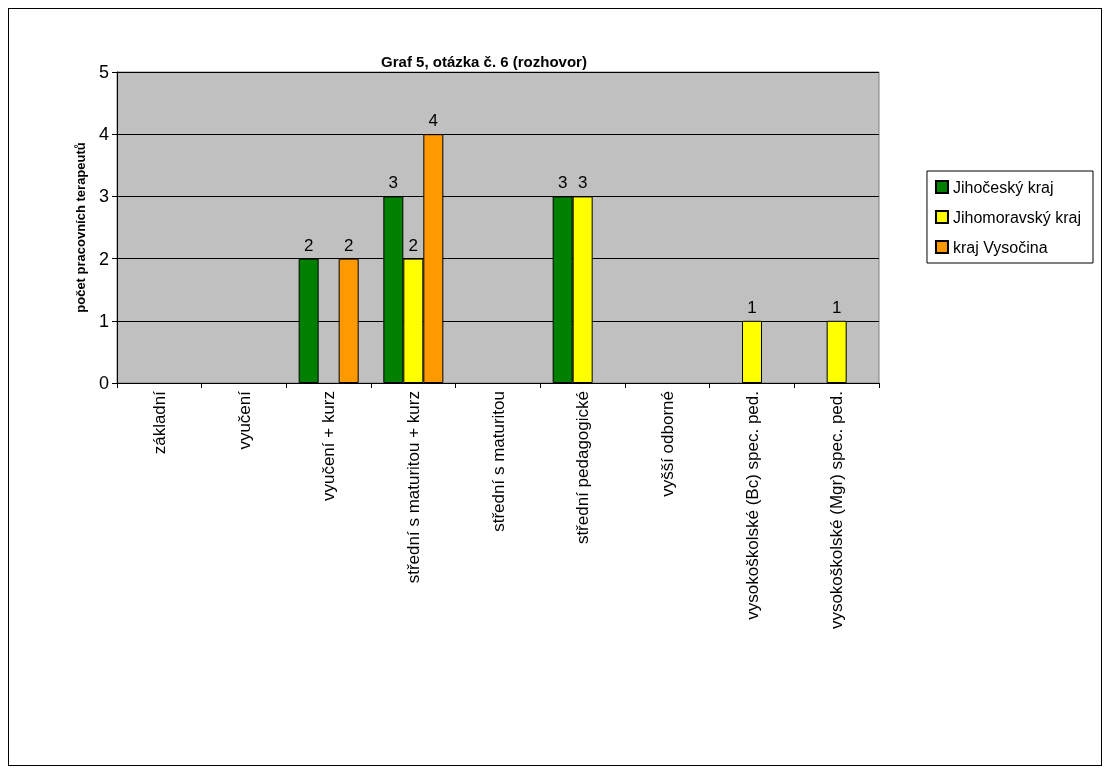  What do you see at coordinates (484, 61) in the screenshot?
I see `chart-title: Graf 5, otázka č. 6 (rozhovor)` at bounding box center [484, 61].